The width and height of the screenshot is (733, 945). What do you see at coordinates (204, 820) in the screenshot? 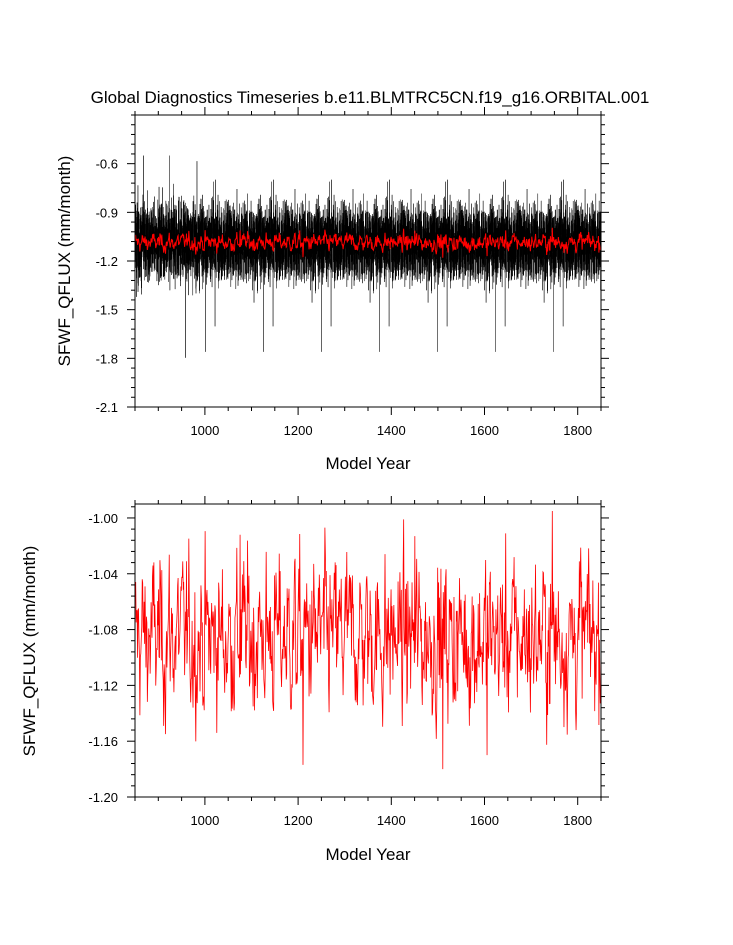
I see `bottom-x-tick-label: 1000` at bounding box center [204, 820].